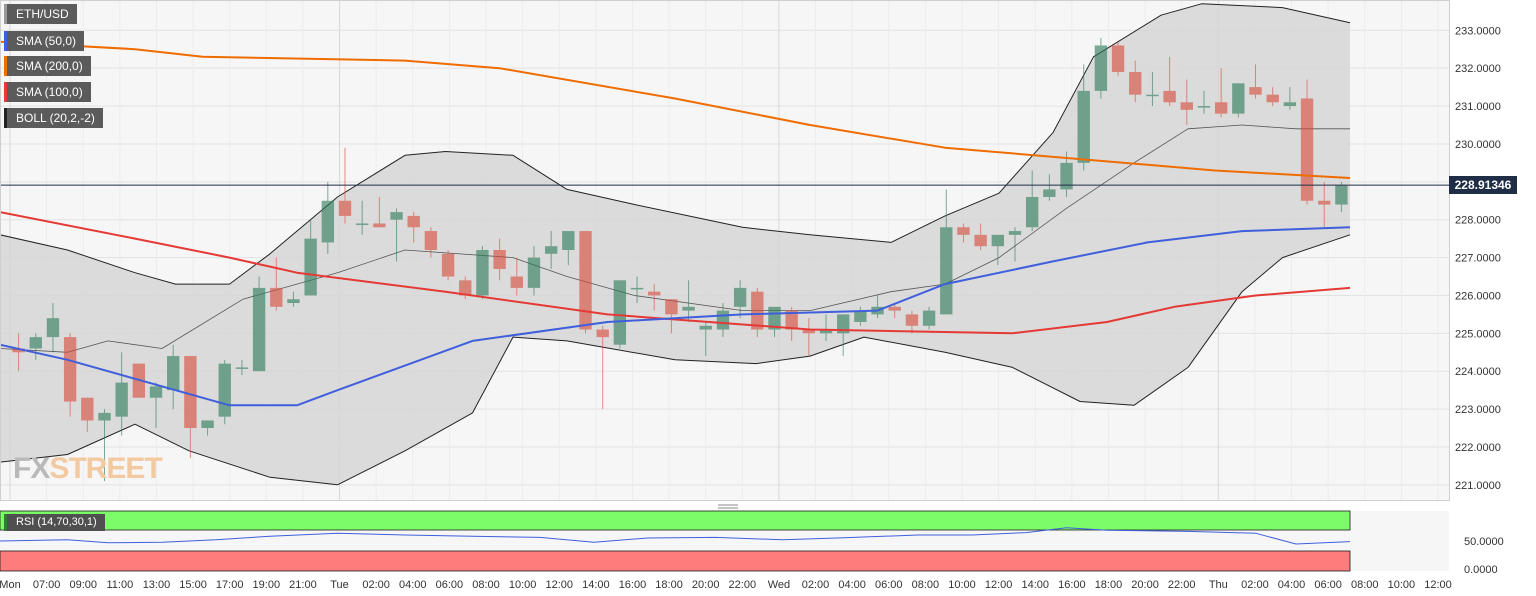 The height and width of the screenshot is (596, 1536). I want to click on x-tick-label: 15:00, so click(193, 585).